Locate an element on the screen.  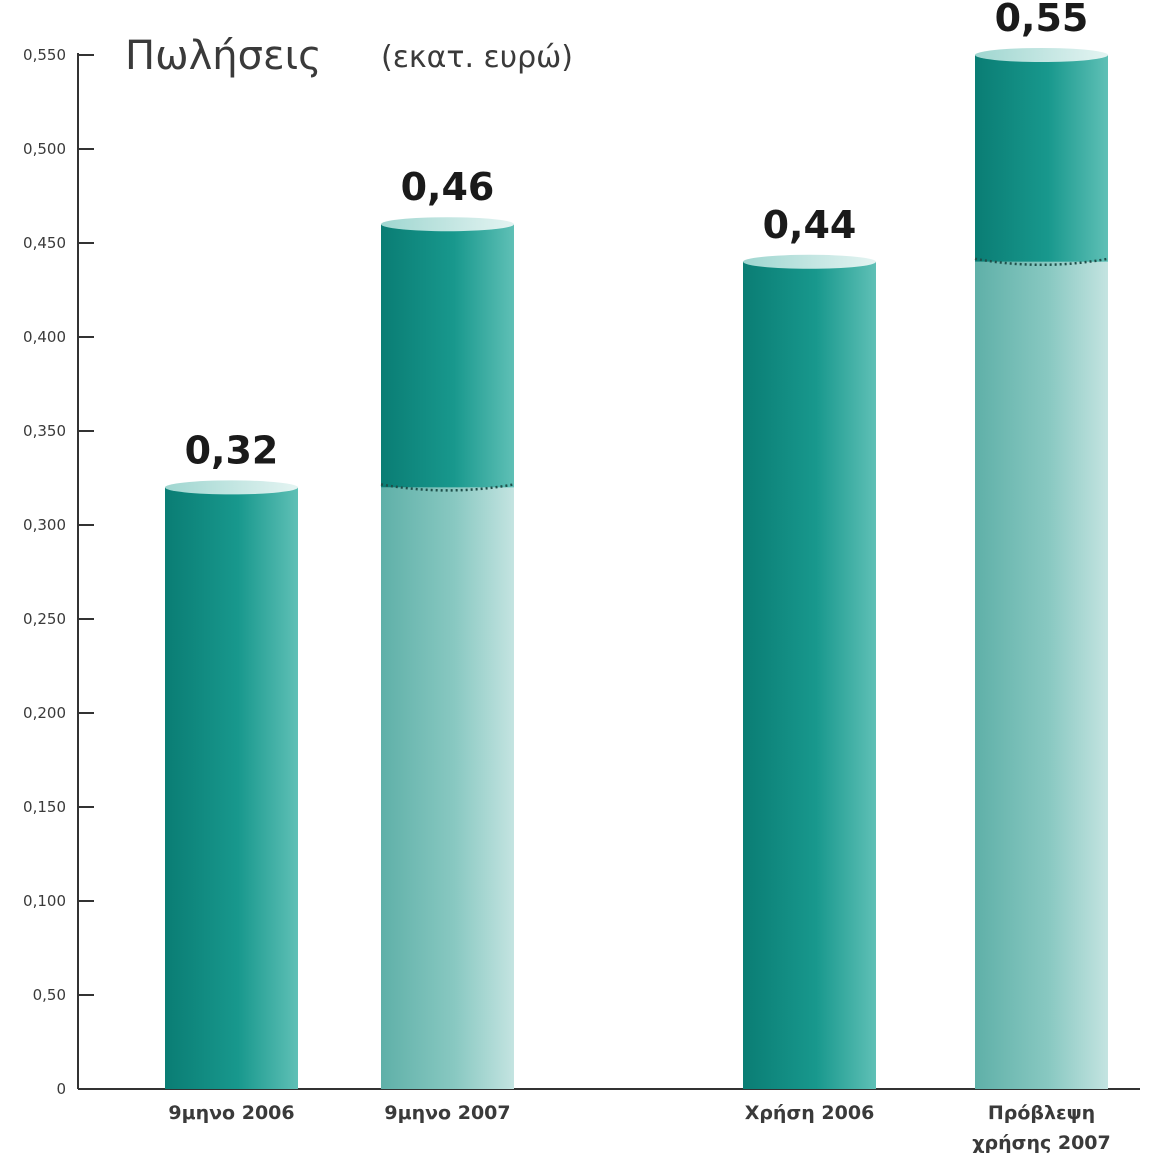
y-tick-label: 0,350 is located at coordinates (44, 431).